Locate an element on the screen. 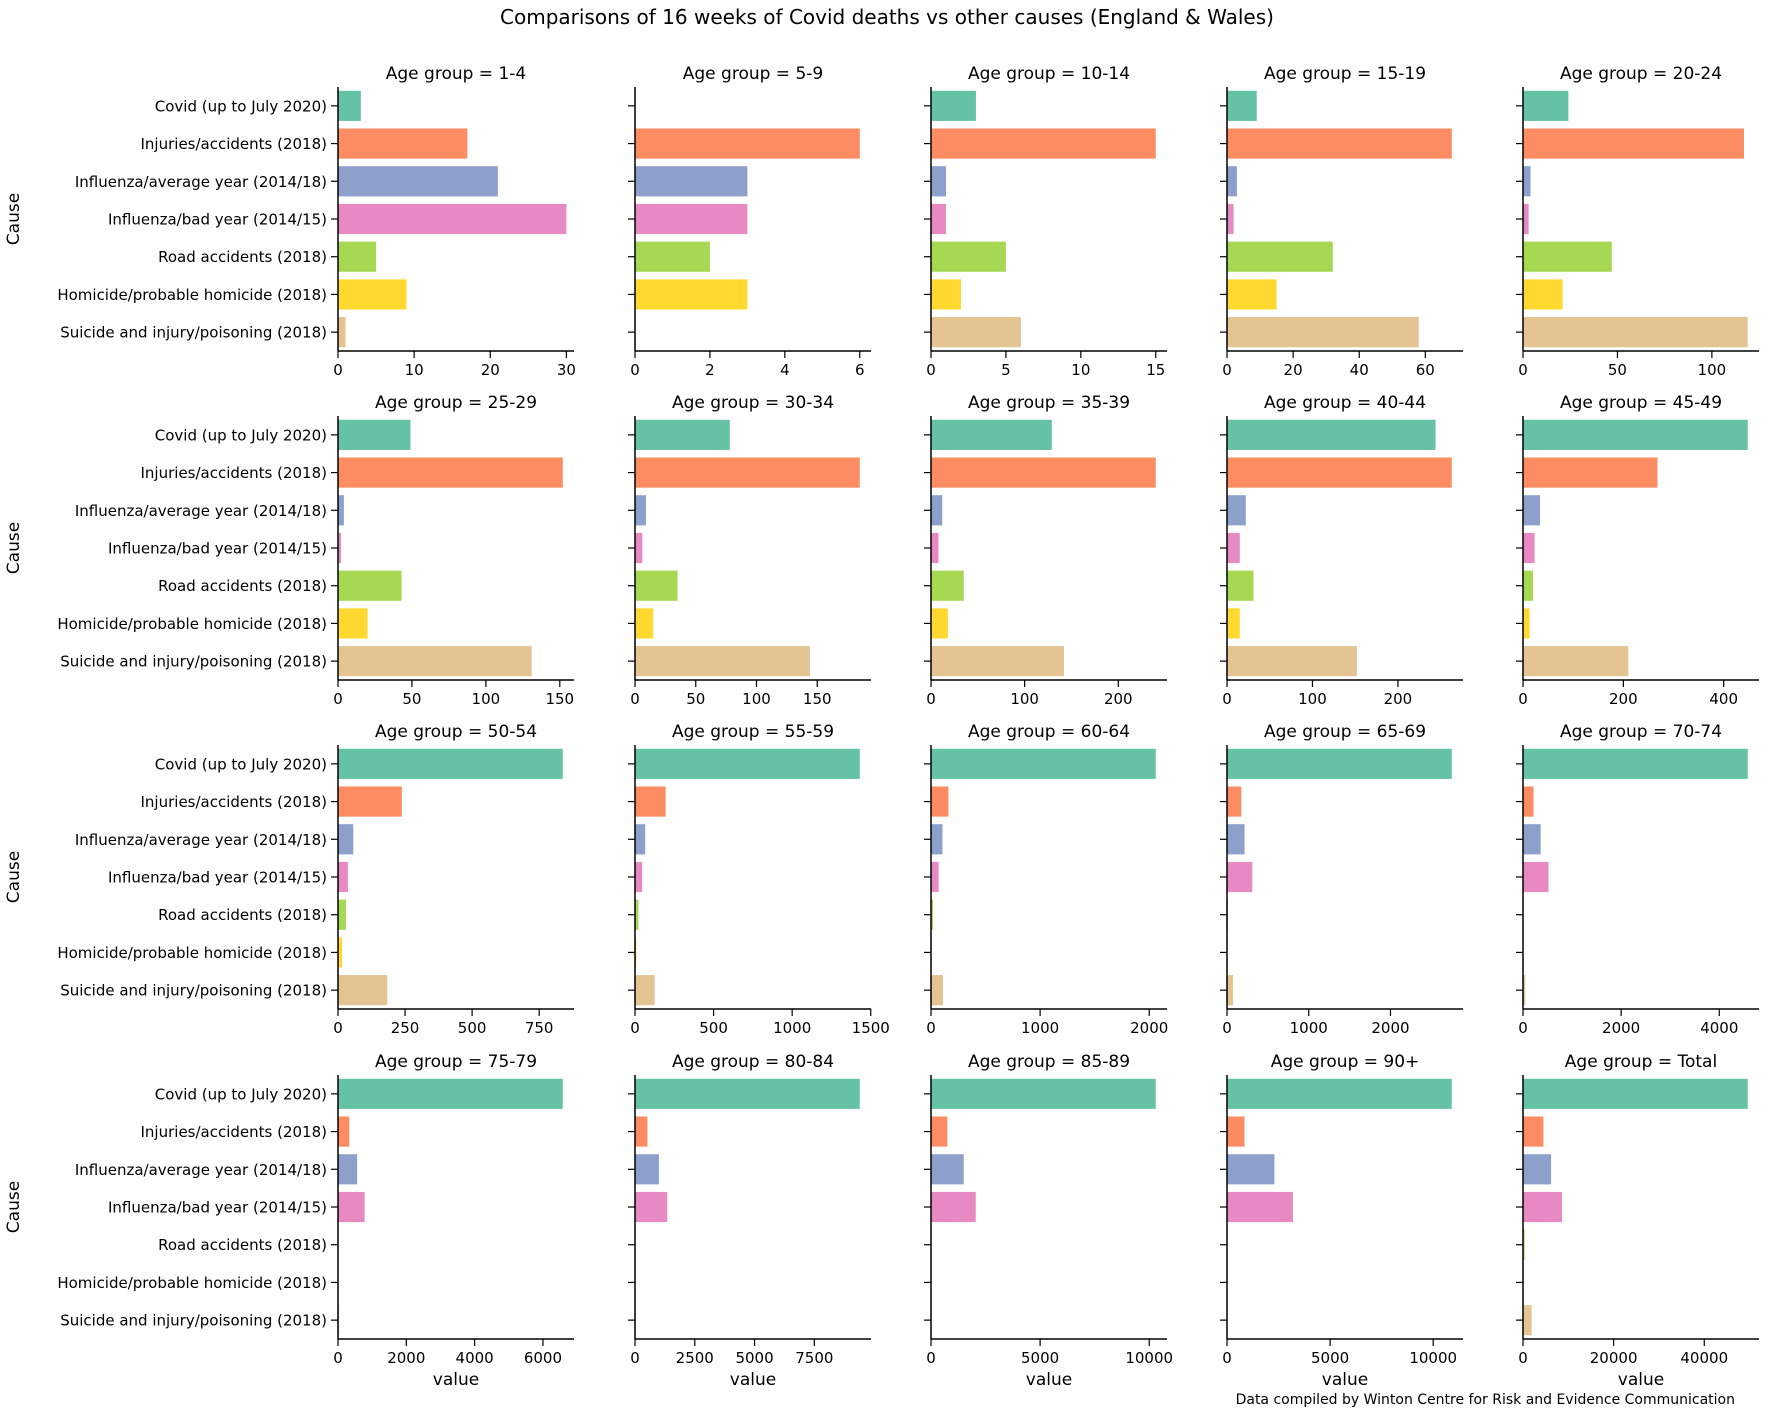 This screenshot has height=1418, width=1775. x-tick-label: 5 is located at coordinates (1006, 370).